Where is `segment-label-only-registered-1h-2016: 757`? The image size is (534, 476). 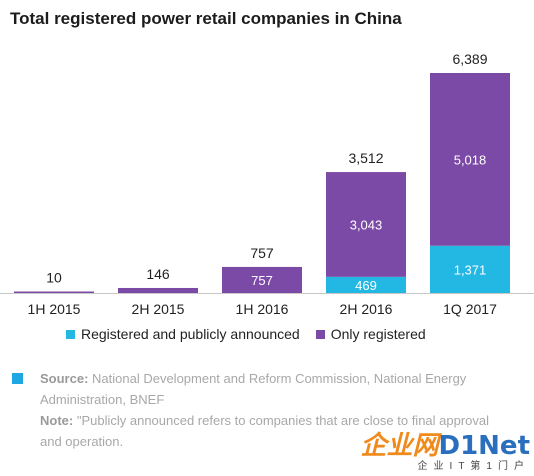 segment-label-only-registered-1h-2016: 757 is located at coordinates (262, 280).